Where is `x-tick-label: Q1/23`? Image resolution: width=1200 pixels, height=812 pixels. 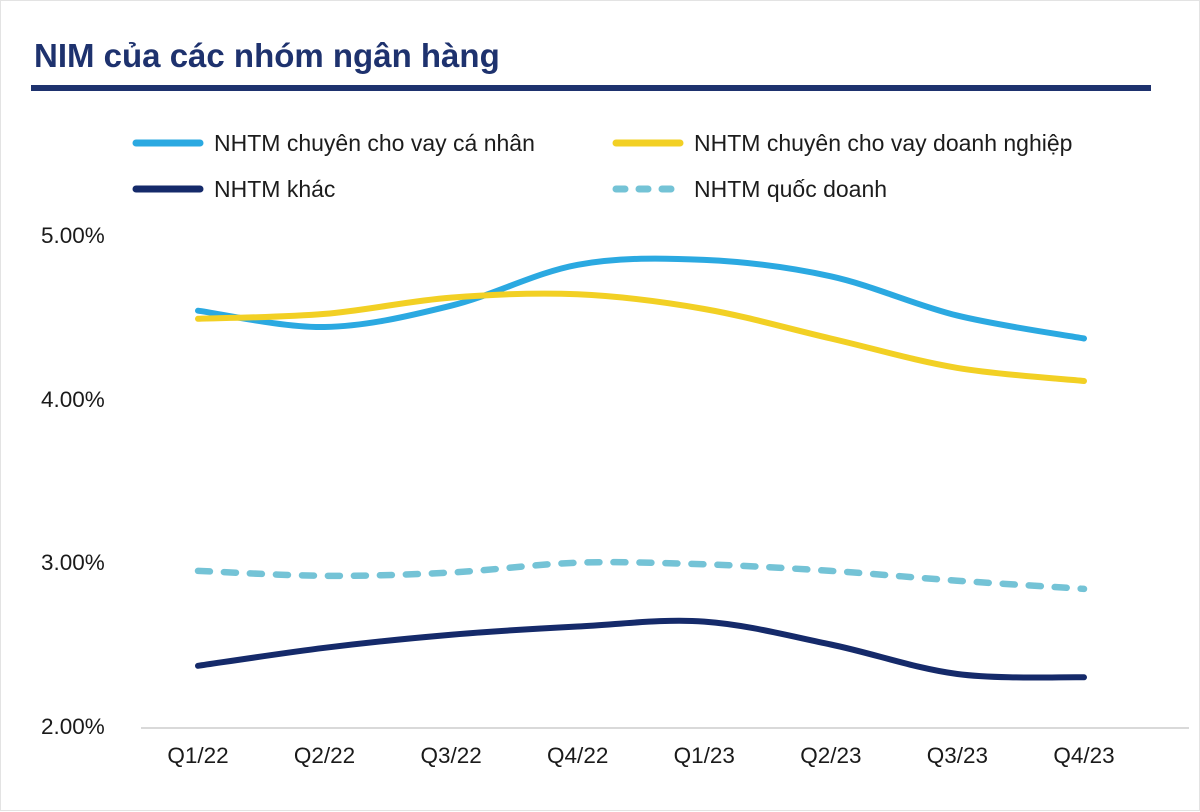 x-tick-label: Q1/23 is located at coordinates (704, 755).